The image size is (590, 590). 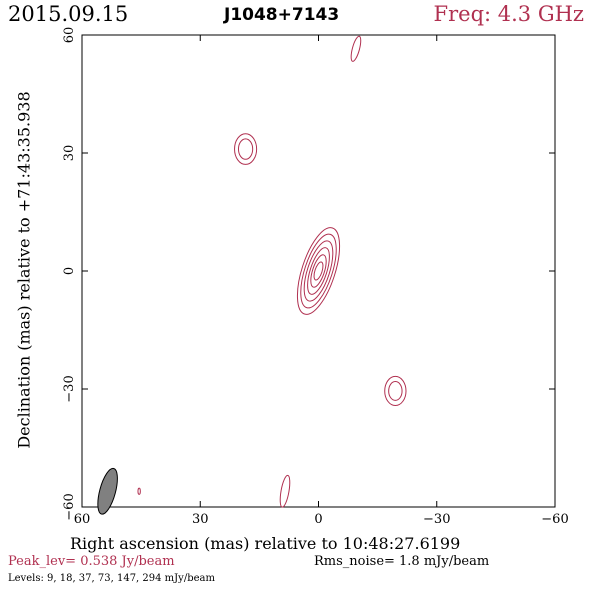 I want to click on peak-level: Peak_lev= 0.538 Jy/beam, so click(x=91, y=561).